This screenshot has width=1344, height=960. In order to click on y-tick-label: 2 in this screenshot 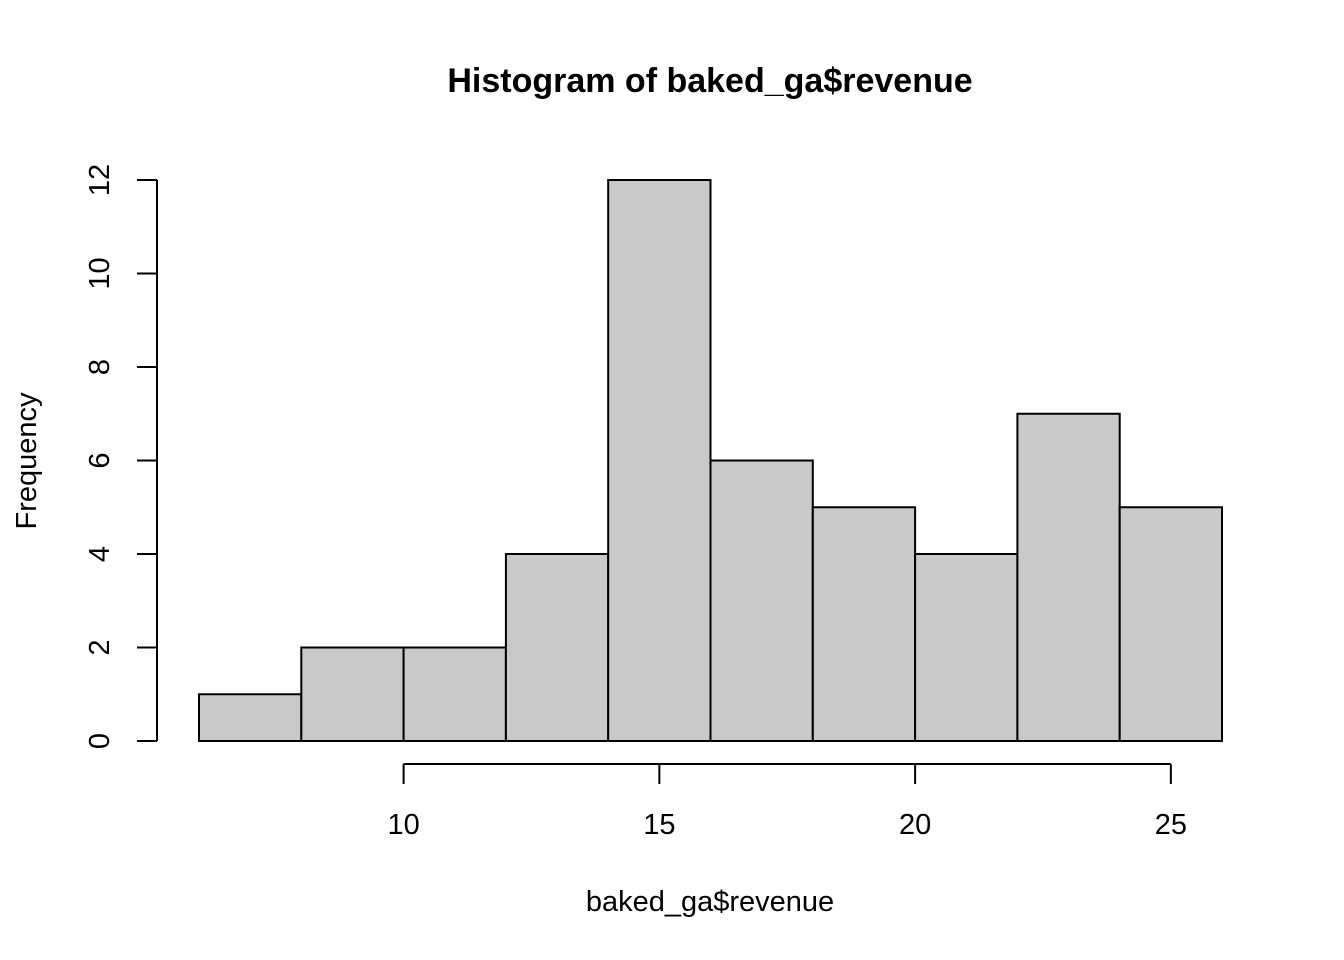, I will do `click(100, 647)`.